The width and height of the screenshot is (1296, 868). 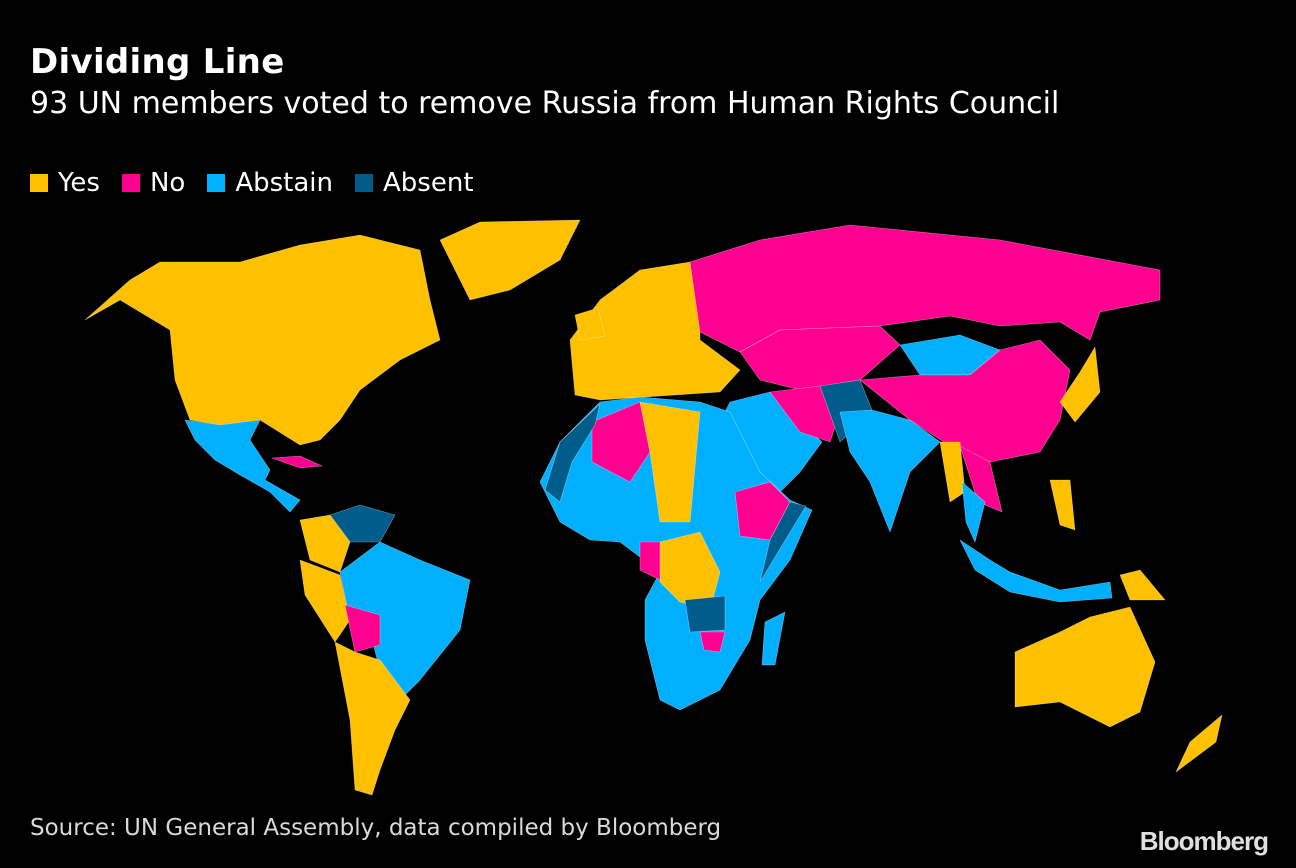 What do you see at coordinates (650, 561) in the screenshot?
I see `country-congo` at bounding box center [650, 561].